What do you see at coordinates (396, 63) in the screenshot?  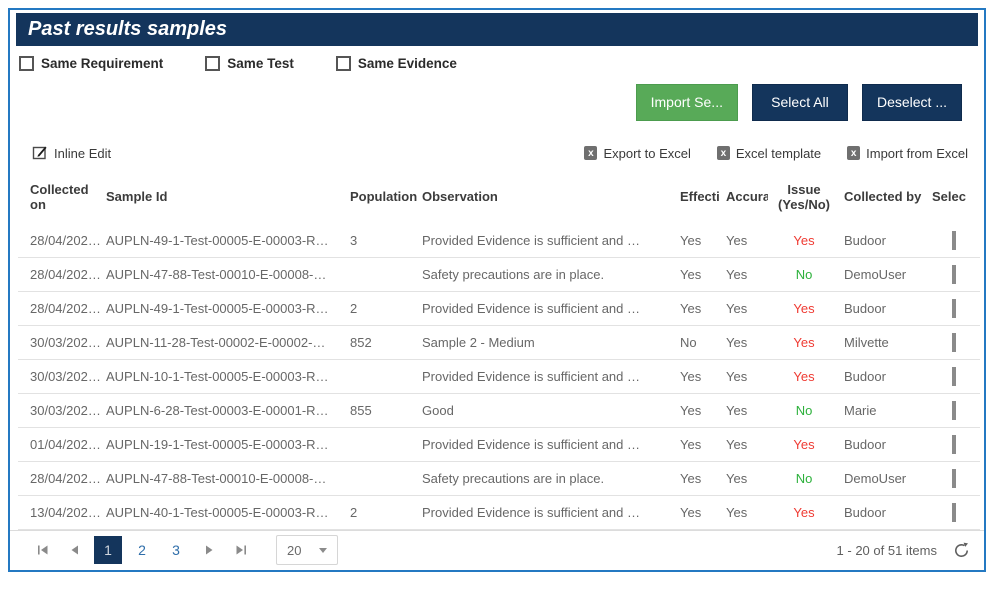 I see `filter-same-evidence: Same Evidence` at bounding box center [396, 63].